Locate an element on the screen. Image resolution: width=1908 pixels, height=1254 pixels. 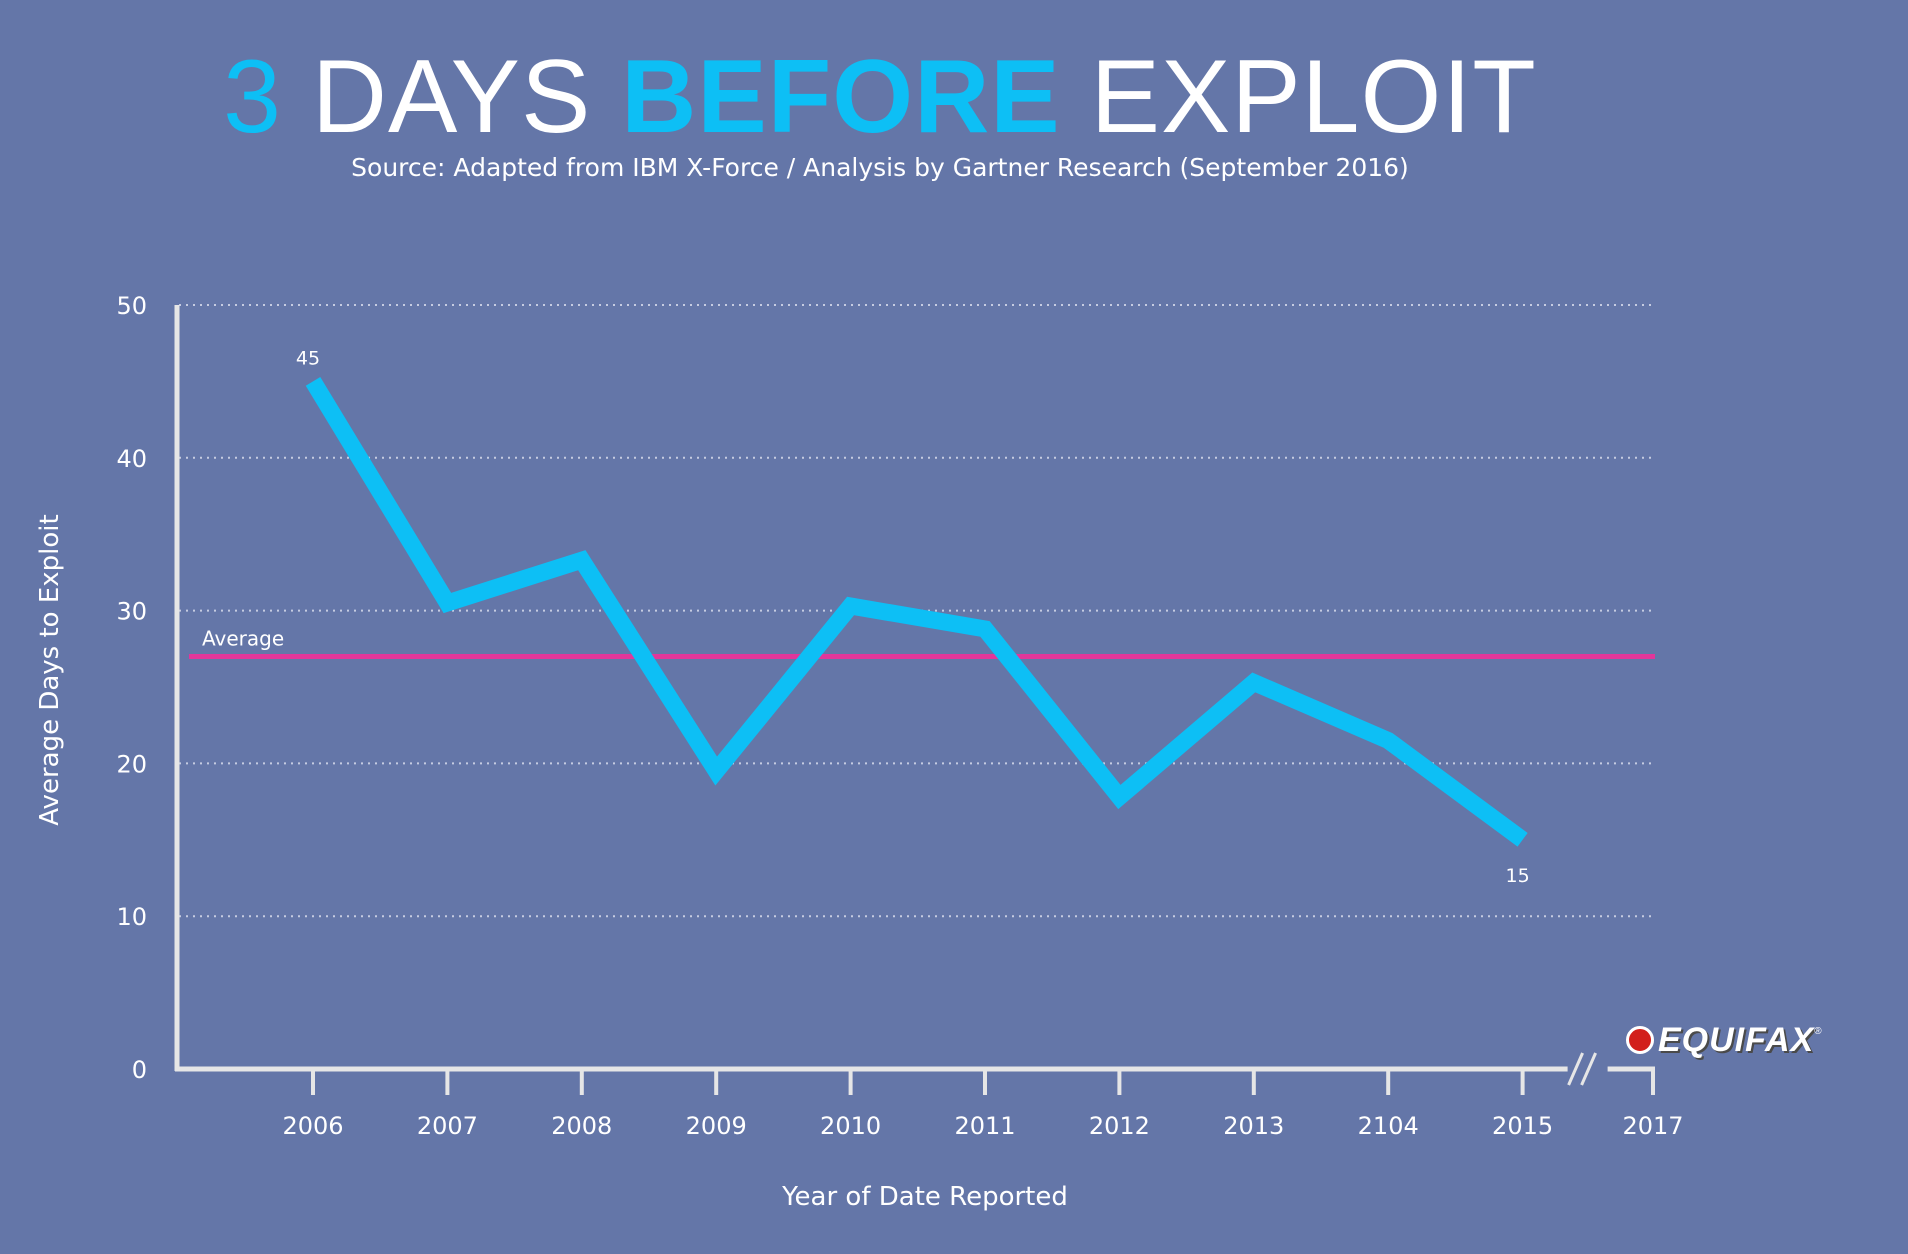
title-exploit: EXPLOIT is located at coordinates (1313, 97).